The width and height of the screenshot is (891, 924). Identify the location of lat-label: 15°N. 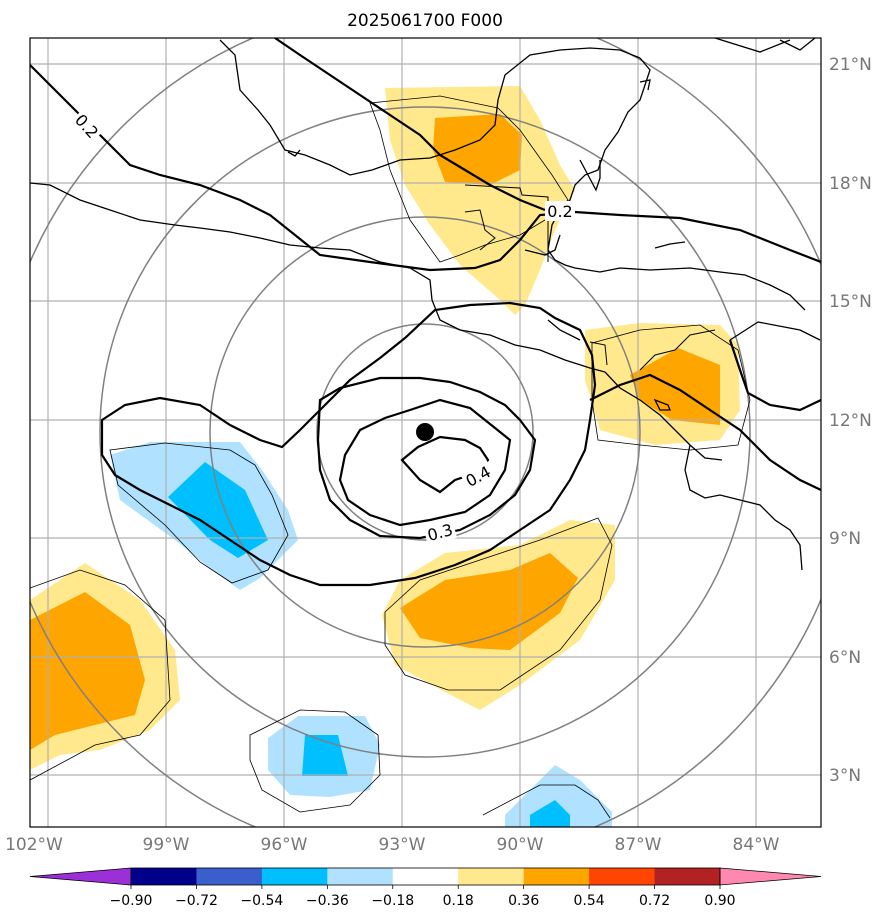
(850, 302).